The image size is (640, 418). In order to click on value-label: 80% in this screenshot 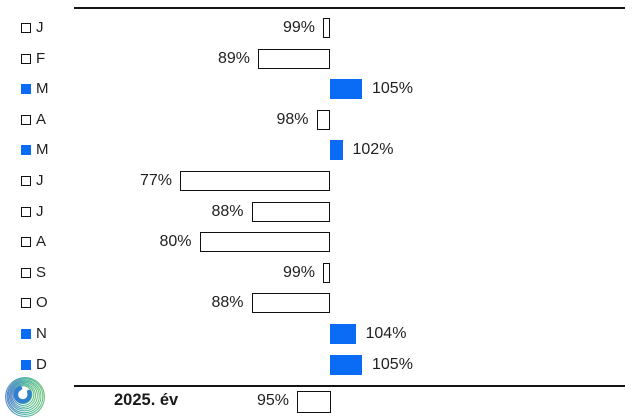, I will do `click(175, 242)`.